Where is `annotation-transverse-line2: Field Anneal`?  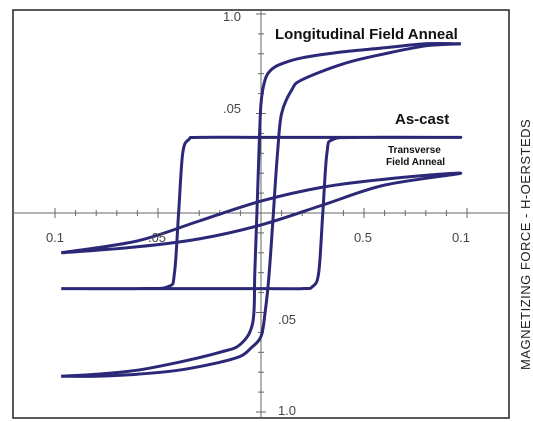 annotation-transverse-line2: Field Anneal is located at coordinates (415, 162).